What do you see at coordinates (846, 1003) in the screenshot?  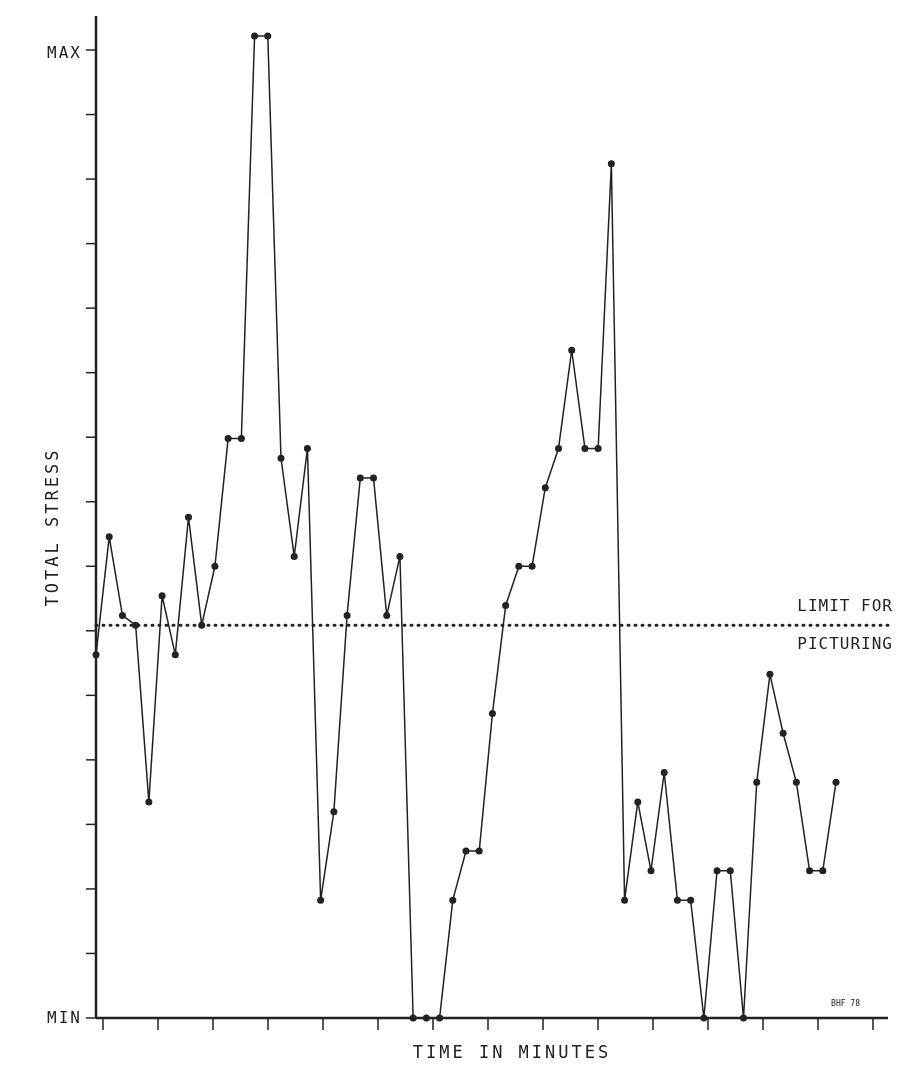 I see `annotation: BHF 78` at bounding box center [846, 1003].